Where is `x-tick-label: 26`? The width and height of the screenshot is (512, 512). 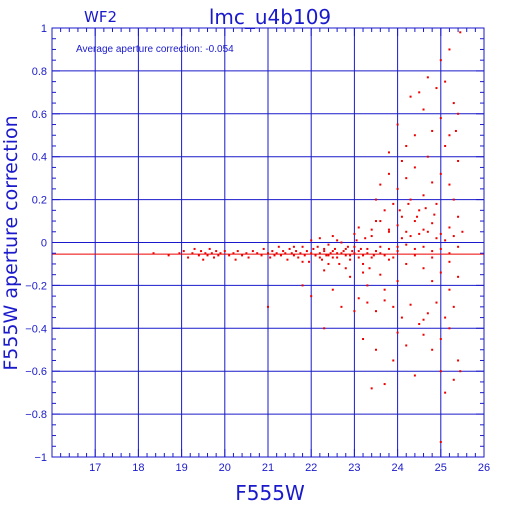 x-tick-label: 26 is located at coordinates (484, 468).